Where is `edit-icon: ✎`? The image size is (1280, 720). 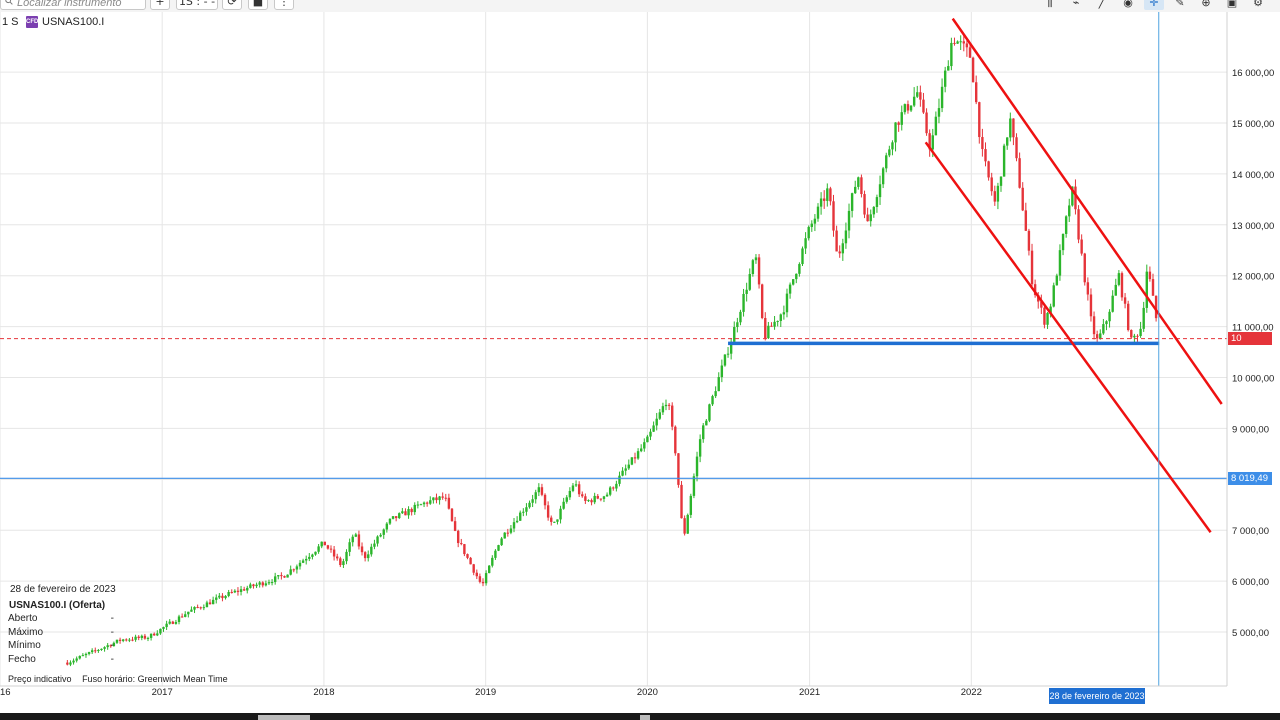
edit-icon: ✎ is located at coordinates (1180, 4).